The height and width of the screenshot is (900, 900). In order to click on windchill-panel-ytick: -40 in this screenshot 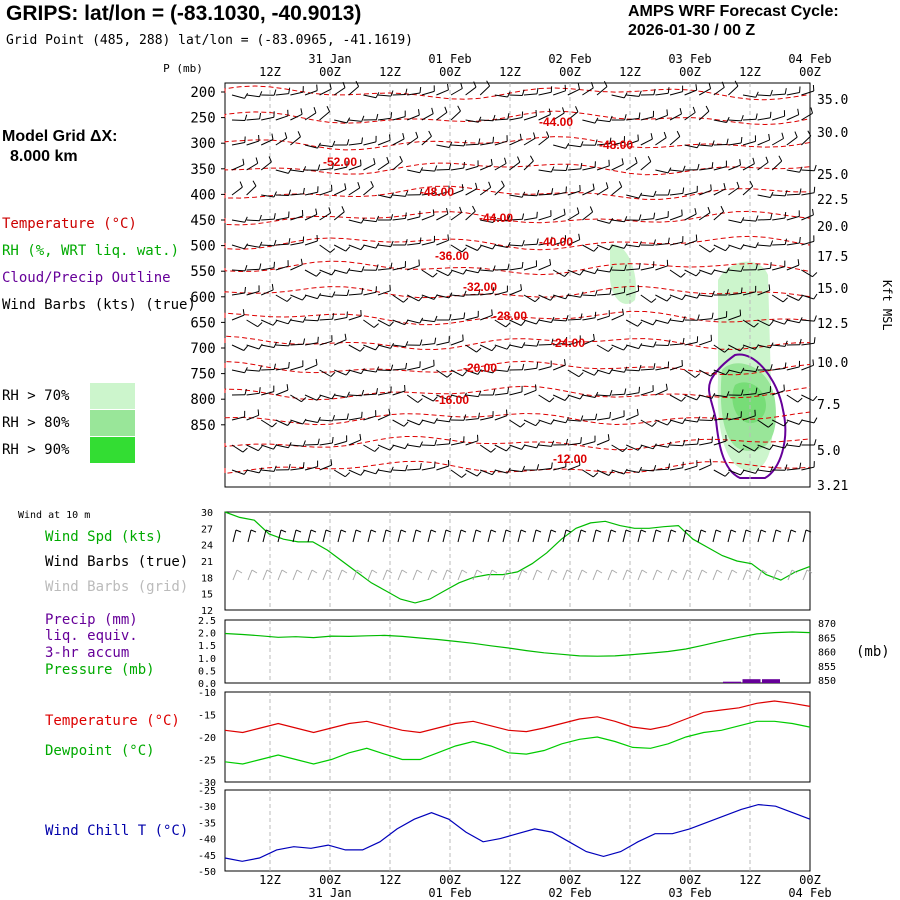, I will do `click(207, 840)`.